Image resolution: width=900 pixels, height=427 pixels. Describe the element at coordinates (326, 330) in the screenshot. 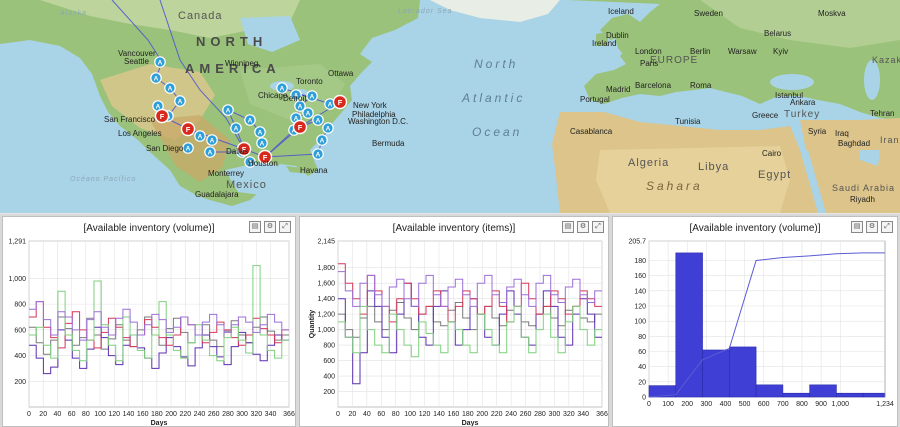

I see `y-tick-label: 1,000` at that location.